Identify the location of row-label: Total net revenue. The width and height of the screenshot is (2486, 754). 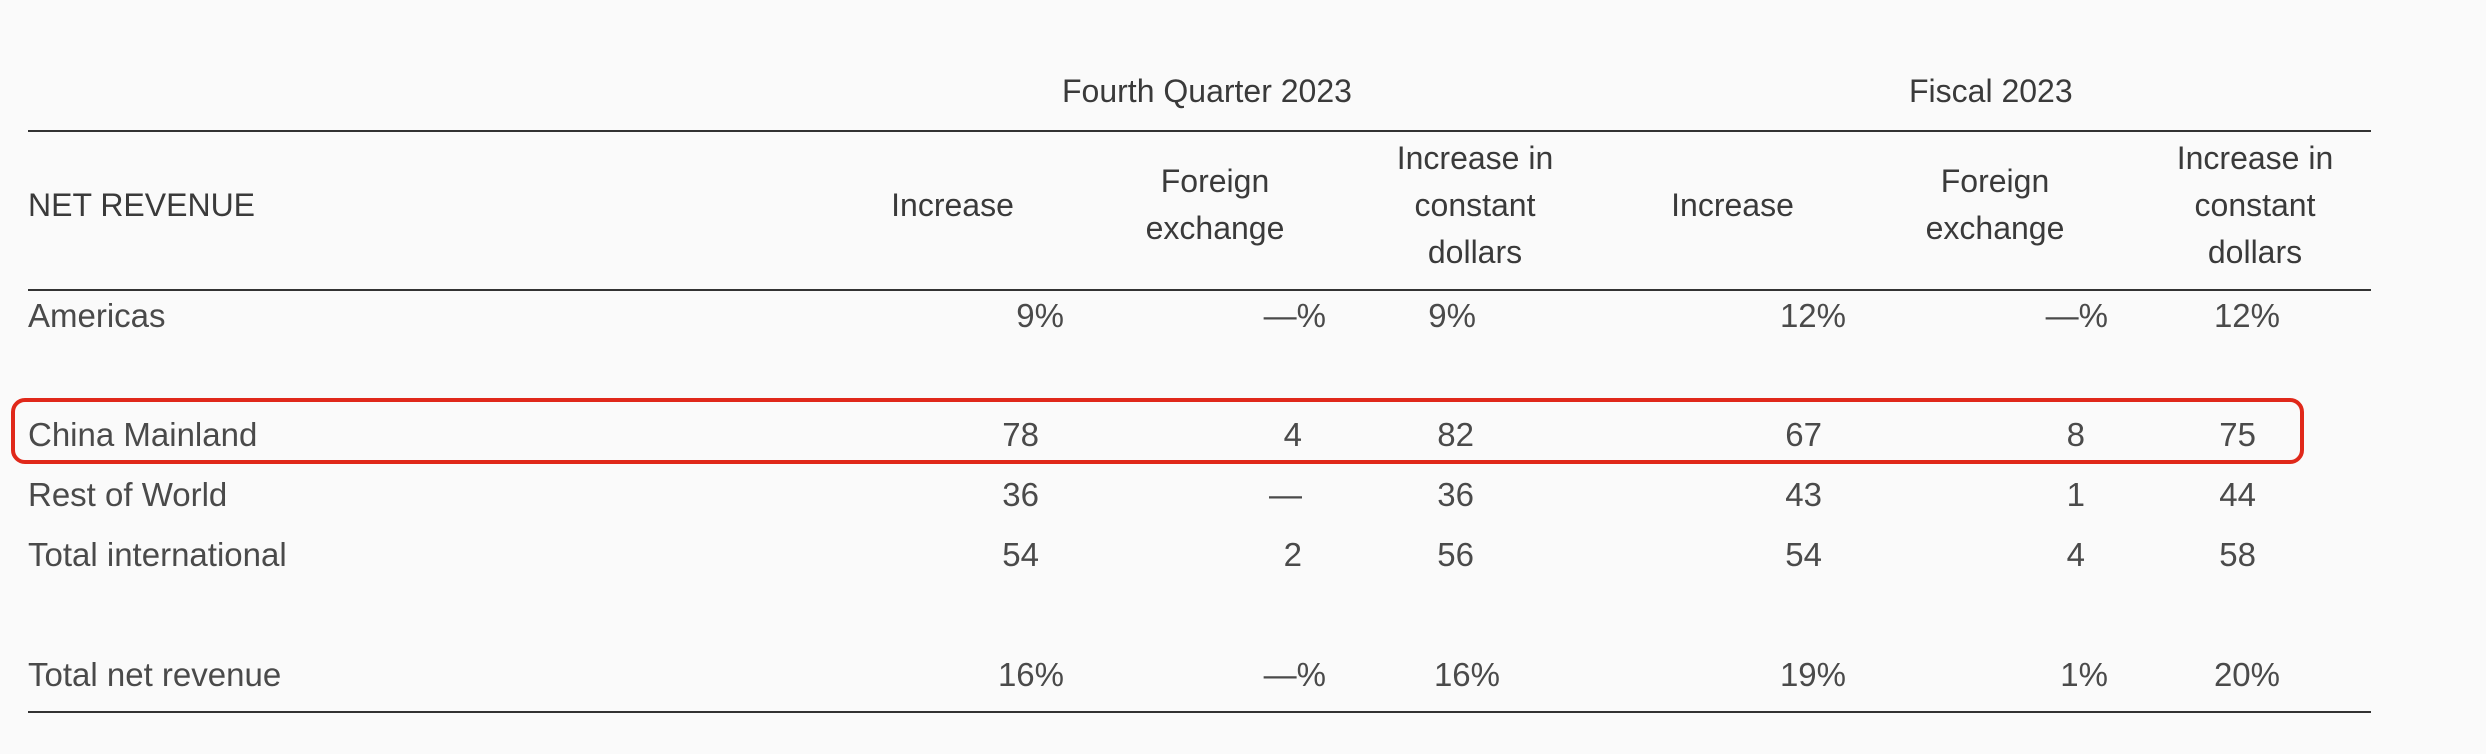
(155, 674).